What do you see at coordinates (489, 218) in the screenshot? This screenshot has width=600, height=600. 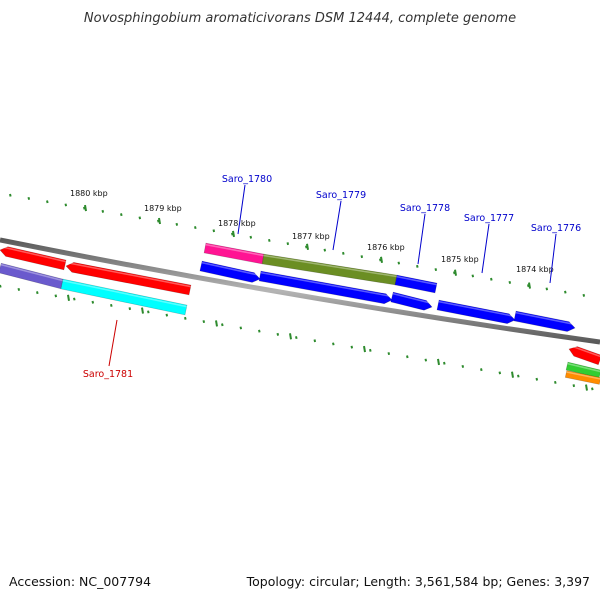 I see `gene-label-saro-1777: Saro_1777` at bounding box center [489, 218].